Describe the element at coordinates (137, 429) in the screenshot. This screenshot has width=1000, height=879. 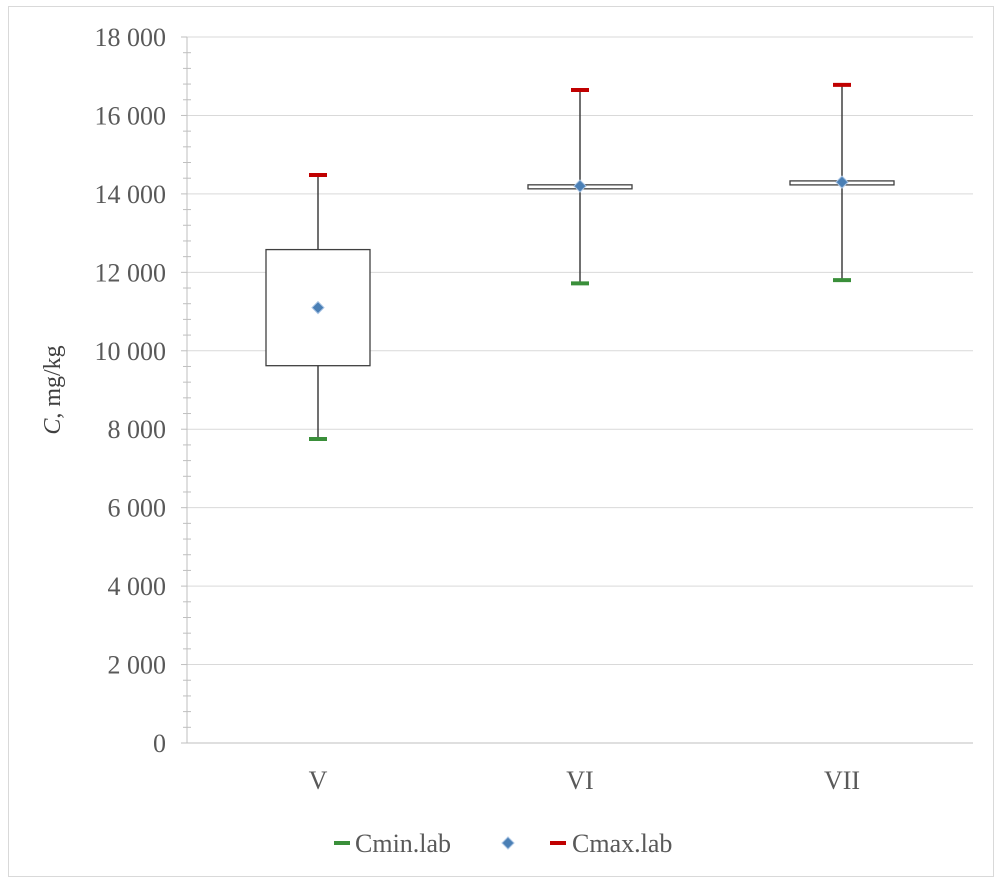
I see `y-tick-label: 8 000` at that location.